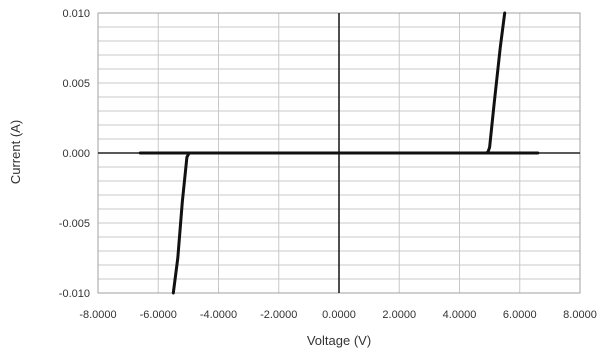 Image resolution: width=601 pixels, height=358 pixels. What do you see at coordinates (399, 315) in the screenshot?
I see `x-tick-label: 2.0000` at bounding box center [399, 315].